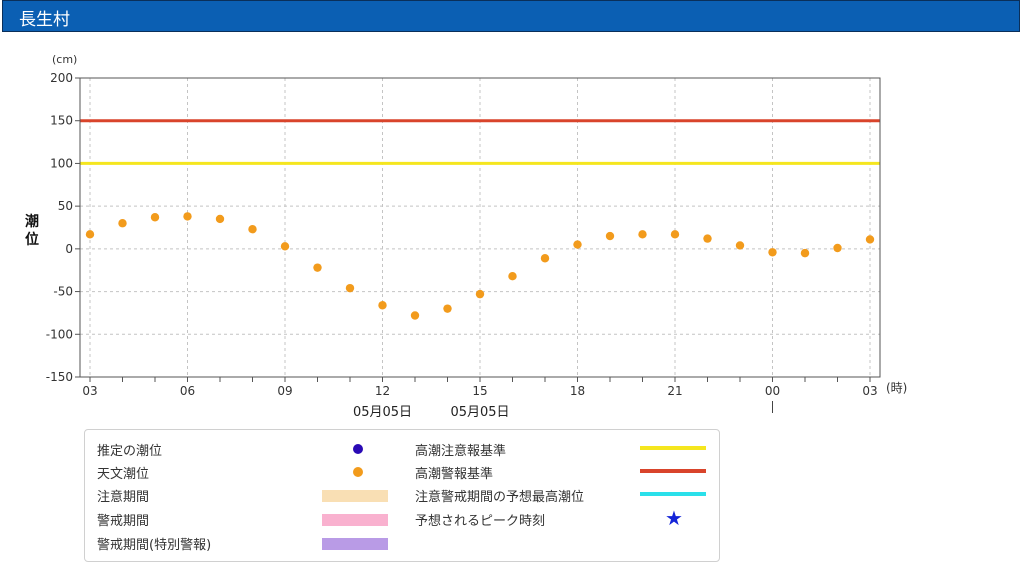  I want to click on x-tick-label: 09, so click(284, 391).